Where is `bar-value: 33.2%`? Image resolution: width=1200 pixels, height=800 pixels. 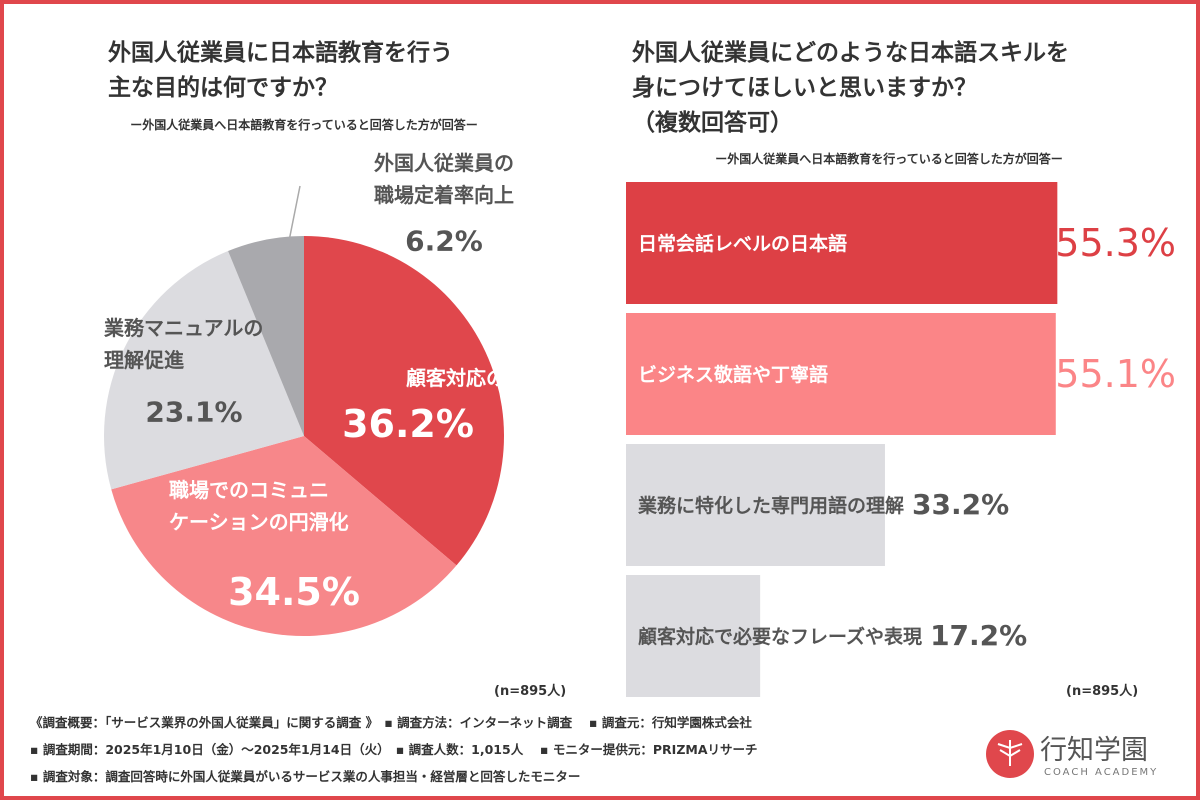 bar-value: 33.2% is located at coordinates (960, 504).